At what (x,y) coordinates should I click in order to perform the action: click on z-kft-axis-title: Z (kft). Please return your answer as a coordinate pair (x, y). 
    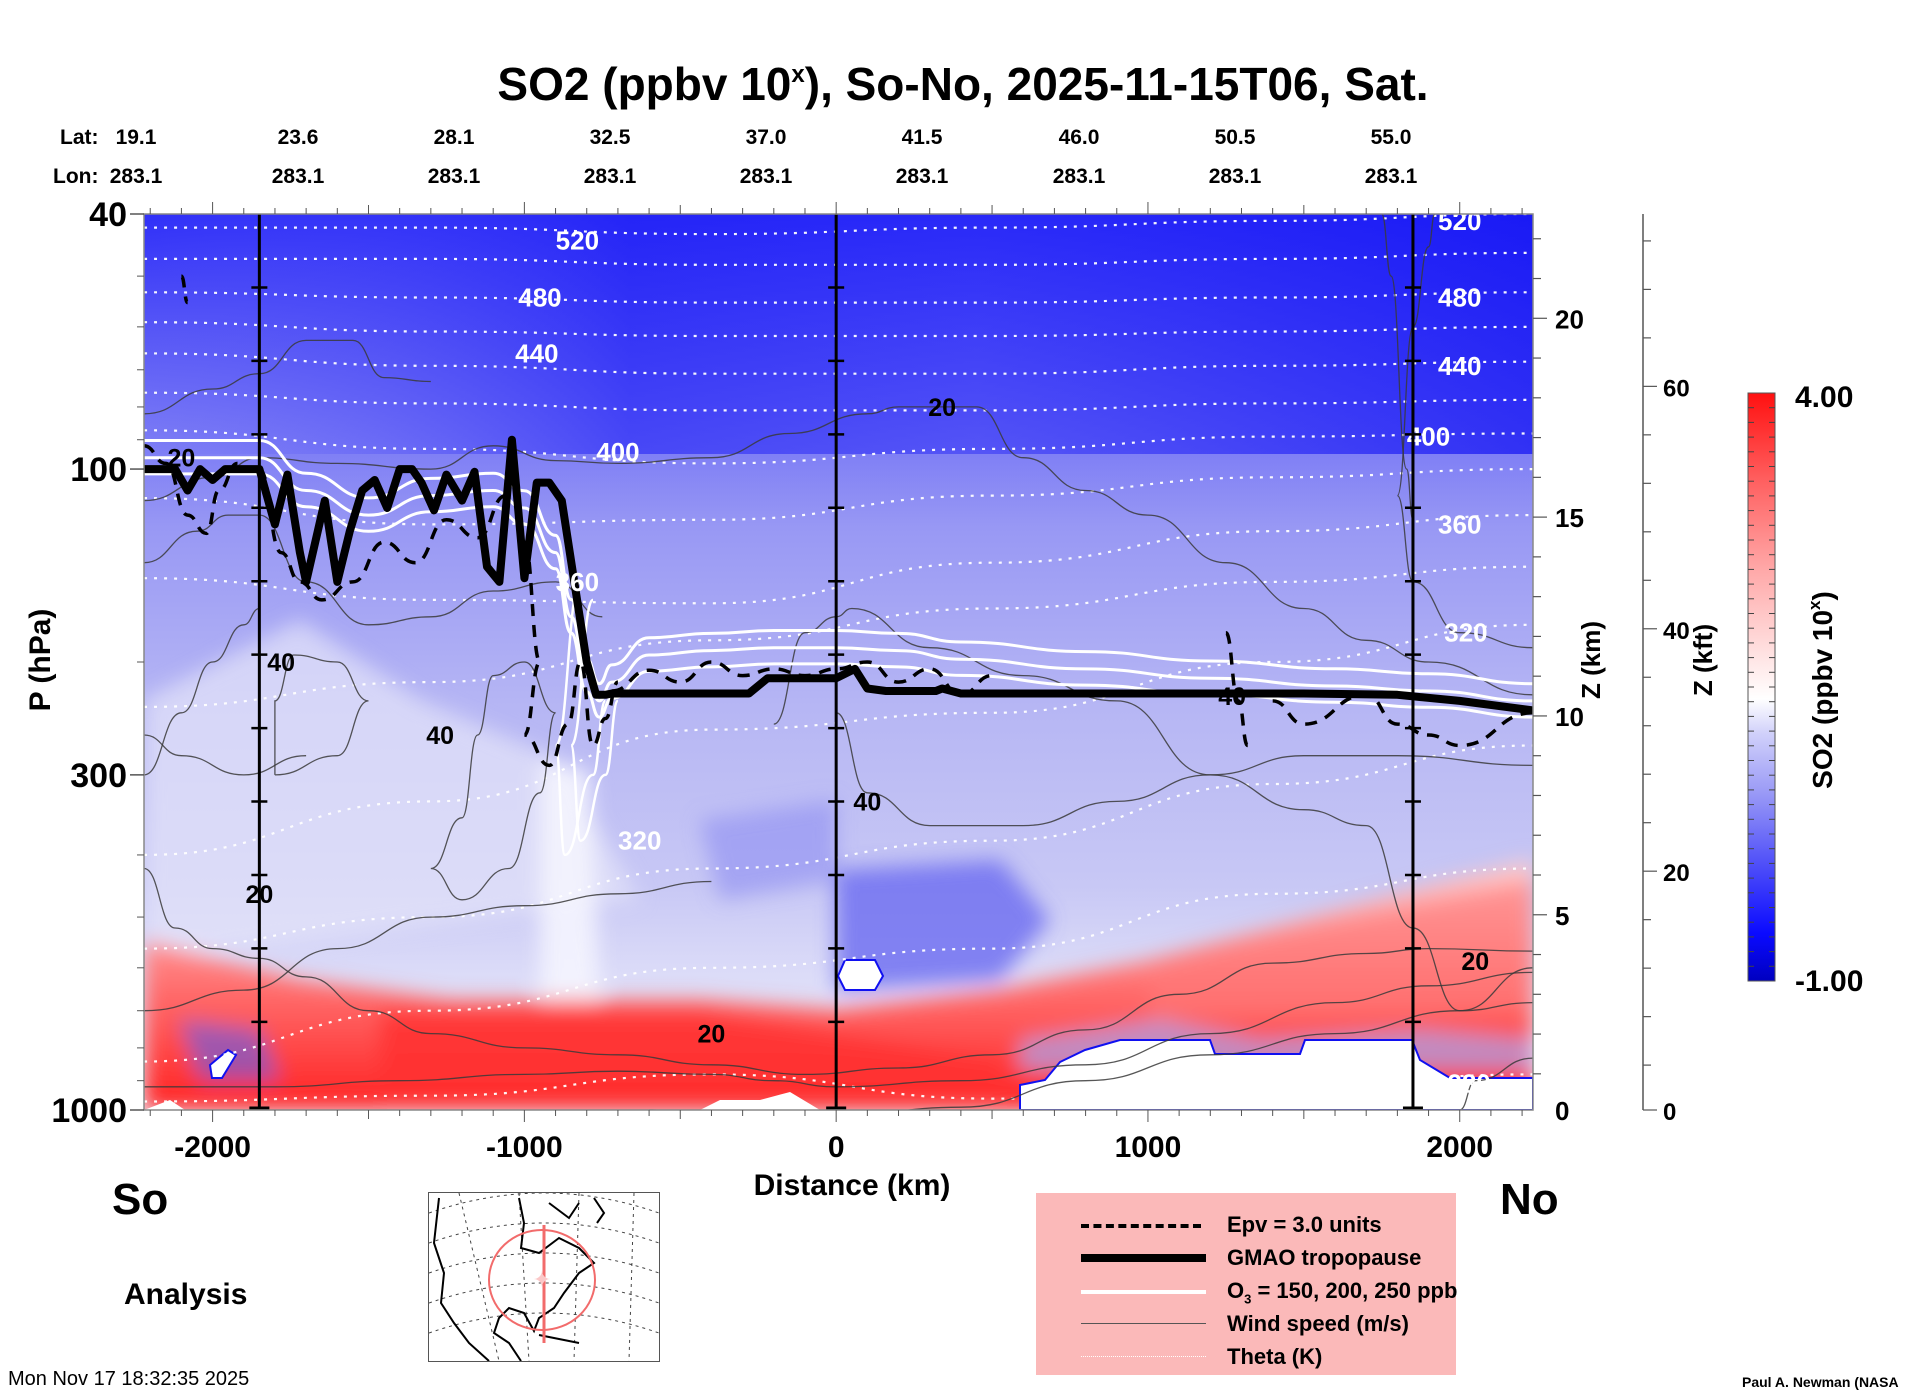
    Looking at the image, I should click on (1703, 660).